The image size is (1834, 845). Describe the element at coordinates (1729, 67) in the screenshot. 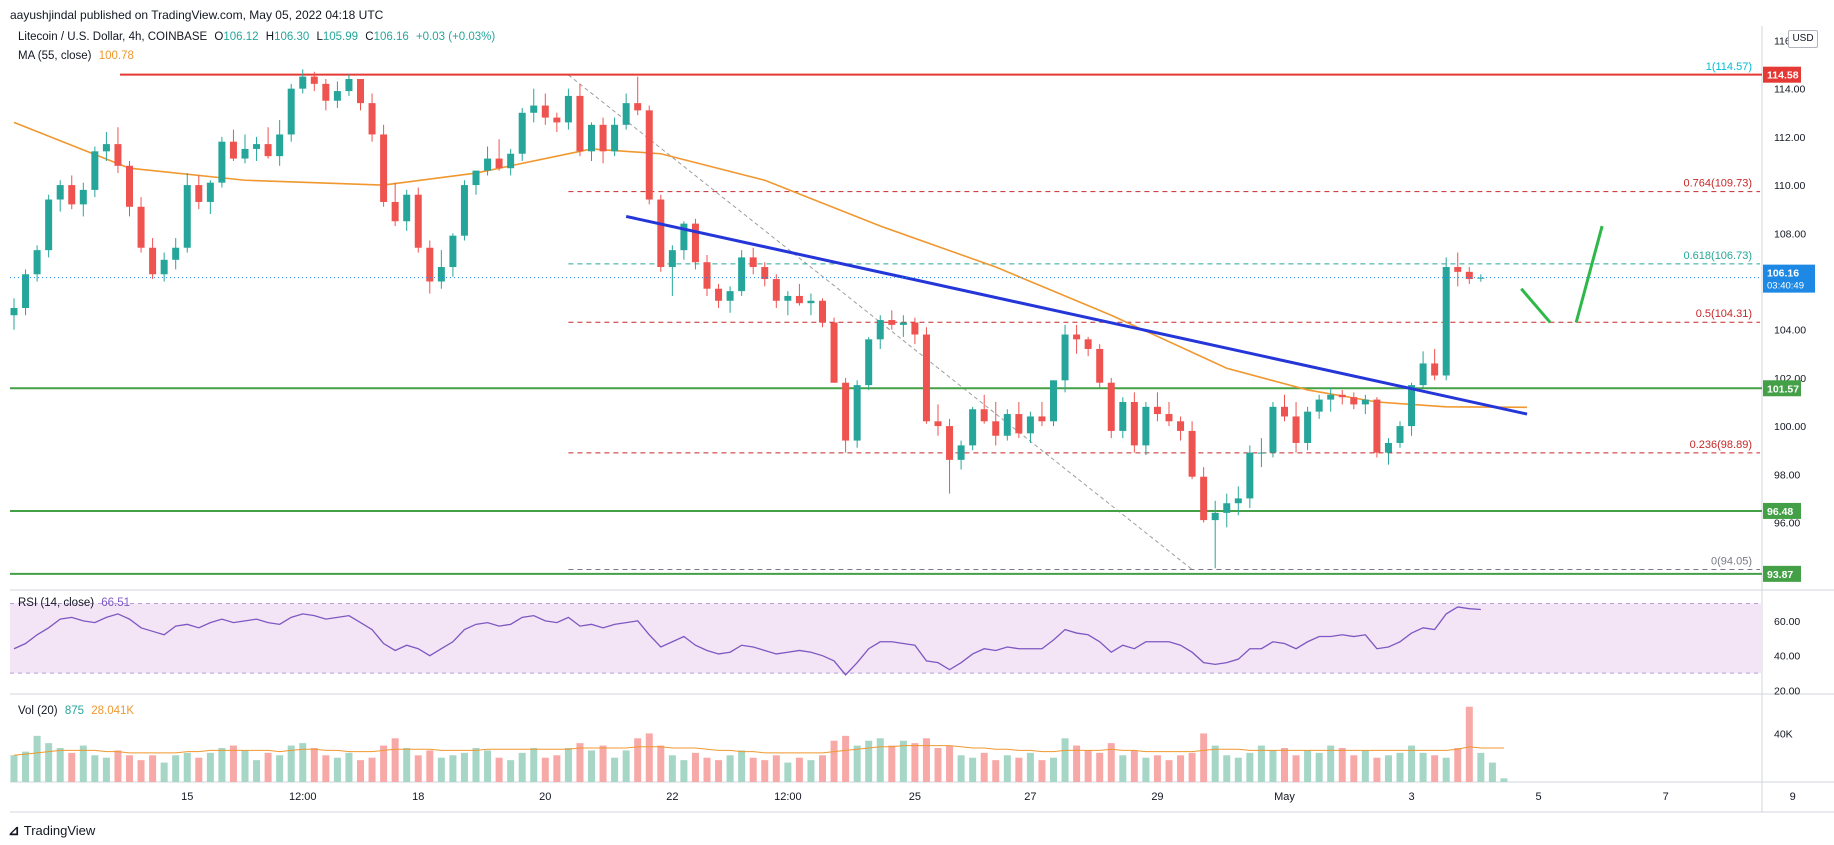

I see `fib-level-label: 1(114.57)` at that location.